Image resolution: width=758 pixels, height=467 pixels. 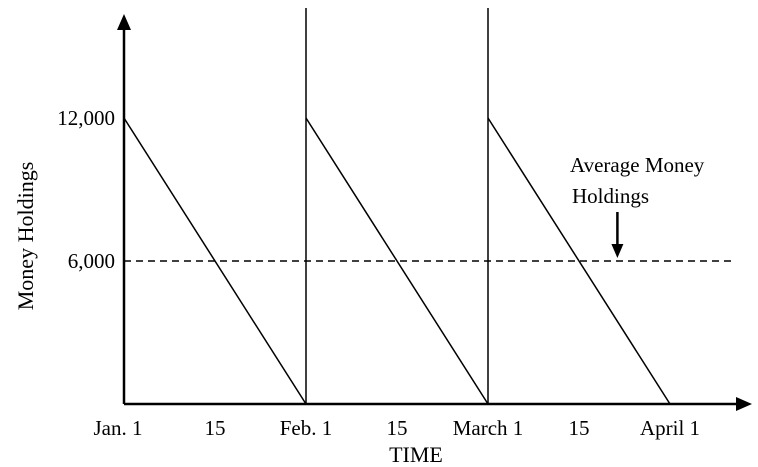 What do you see at coordinates (670, 428) in the screenshot?
I see `x-tick-label: April 1` at bounding box center [670, 428].